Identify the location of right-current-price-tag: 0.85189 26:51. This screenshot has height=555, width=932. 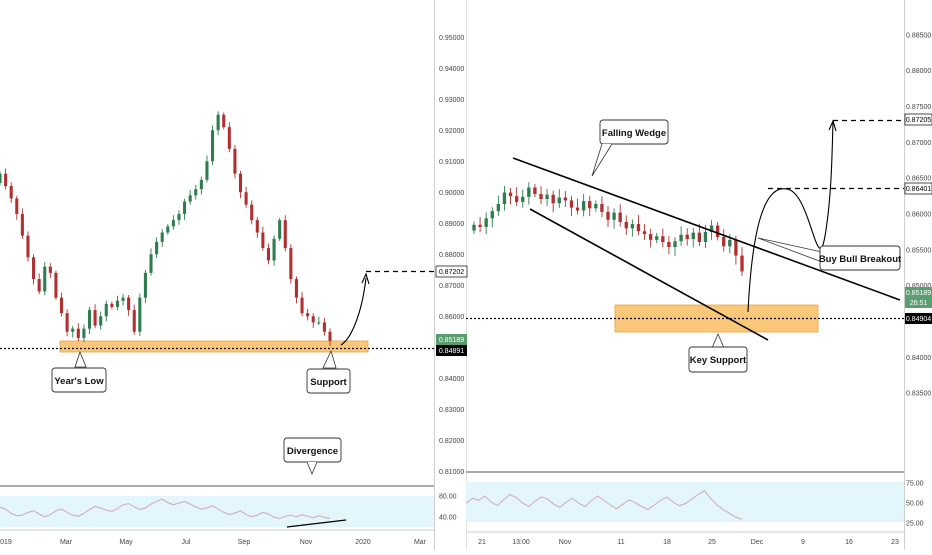
(918, 297).